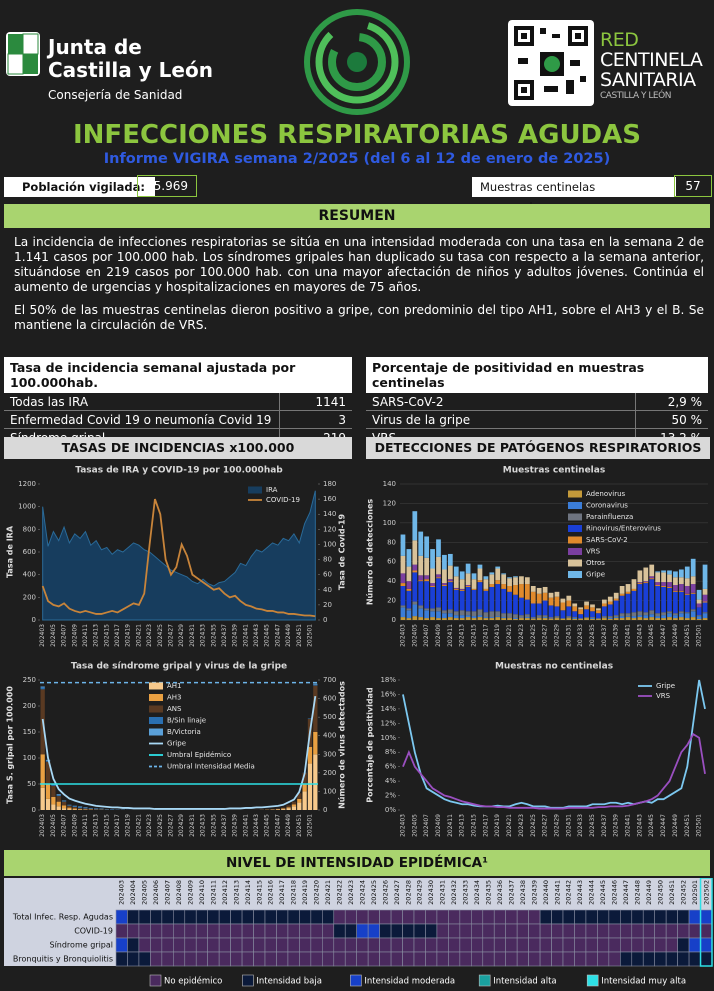  Describe the element at coordinates (390, 752) in the screenshot. I see `y-tick-label: 8%` at that location.